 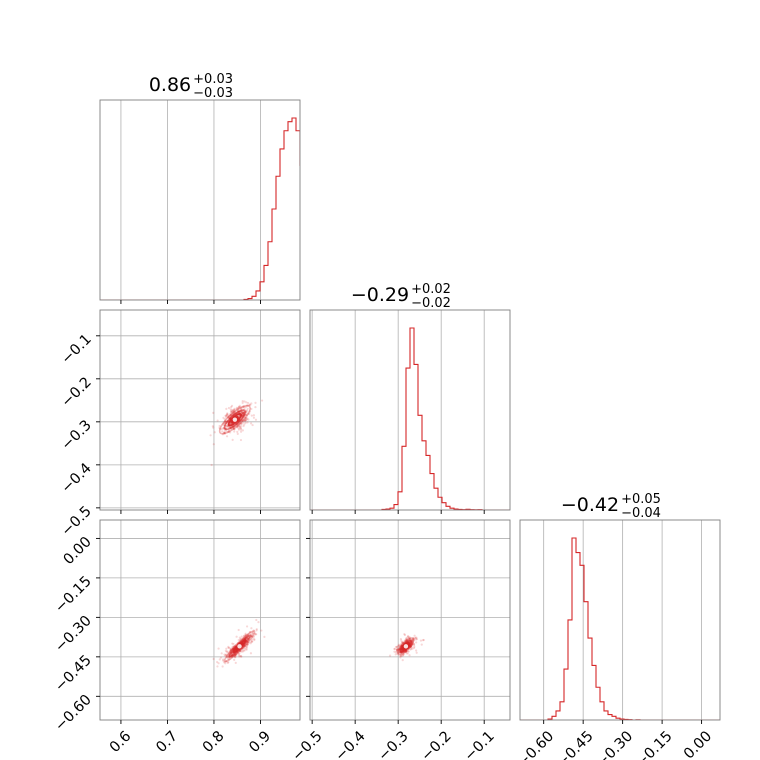 What do you see at coordinates (234, 419) in the screenshot?
I see `density-contours` at bounding box center [234, 419].